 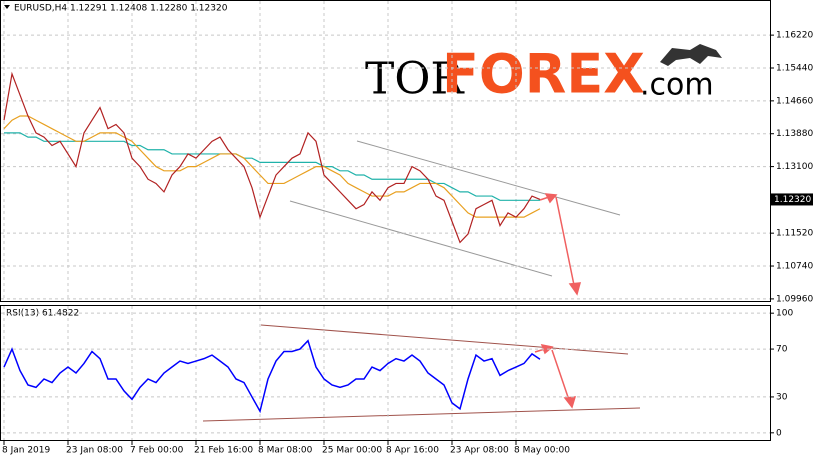 What do you see at coordinates (415, 79) in the screenshot?
I see `logo-tor: TOR` at bounding box center [415, 79].